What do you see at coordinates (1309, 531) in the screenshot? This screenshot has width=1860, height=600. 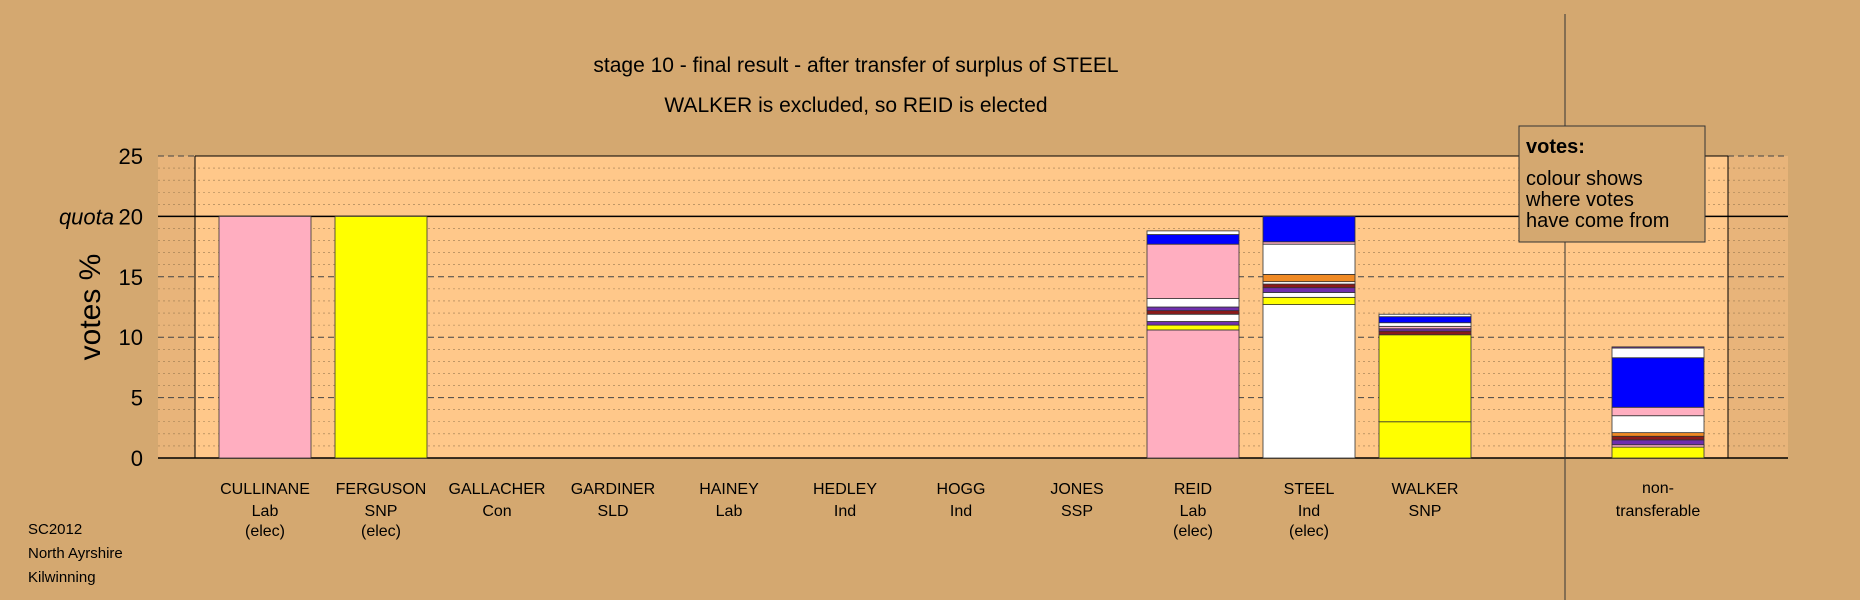 I see `candidate-status-steel: (elec)` at bounding box center [1309, 531].